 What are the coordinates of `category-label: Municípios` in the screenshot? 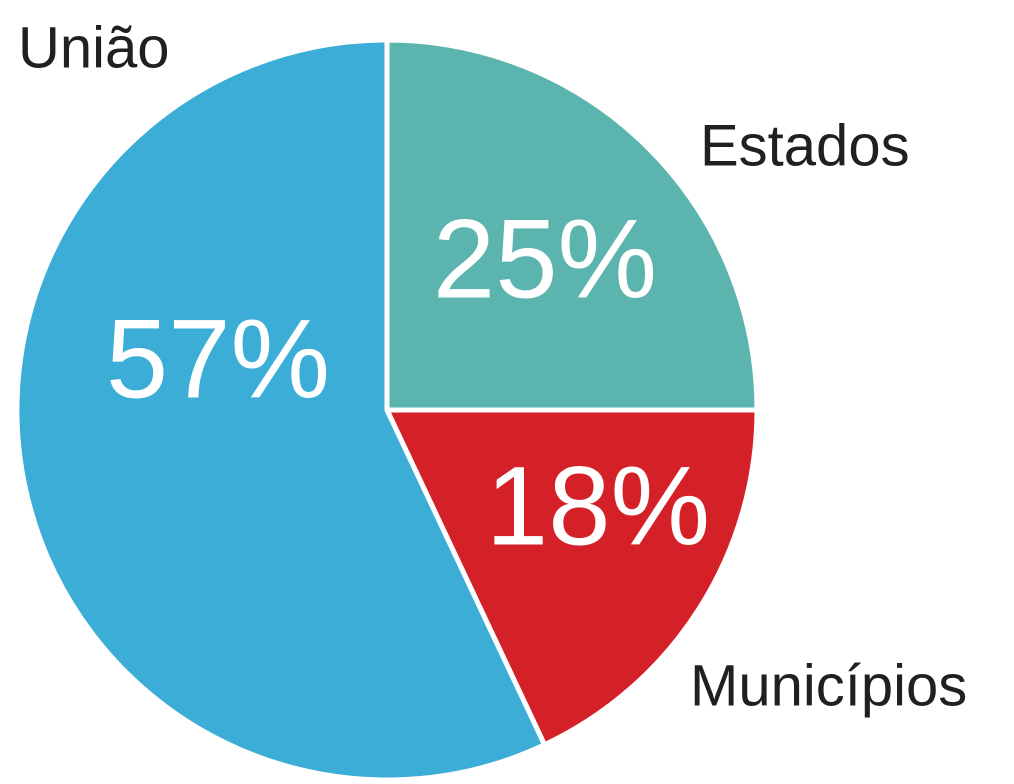 It's located at (828, 685).